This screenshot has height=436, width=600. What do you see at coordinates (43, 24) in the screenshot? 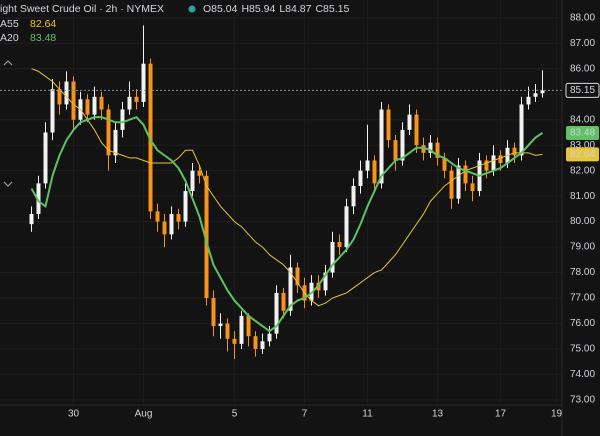
I see `legend-value: 82.64` at bounding box center [43, 24].